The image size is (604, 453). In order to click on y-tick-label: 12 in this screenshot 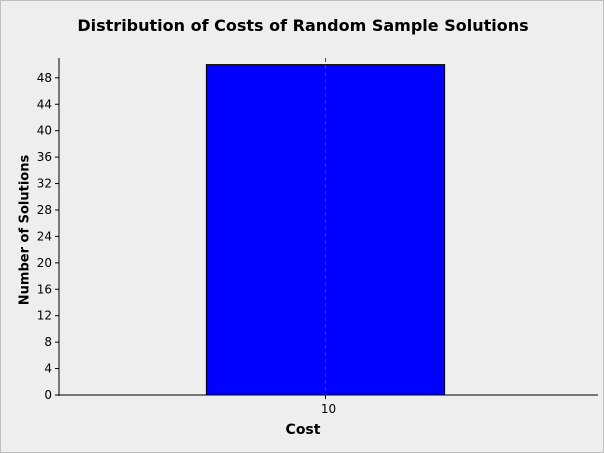, I will do `click(44, 316)`.